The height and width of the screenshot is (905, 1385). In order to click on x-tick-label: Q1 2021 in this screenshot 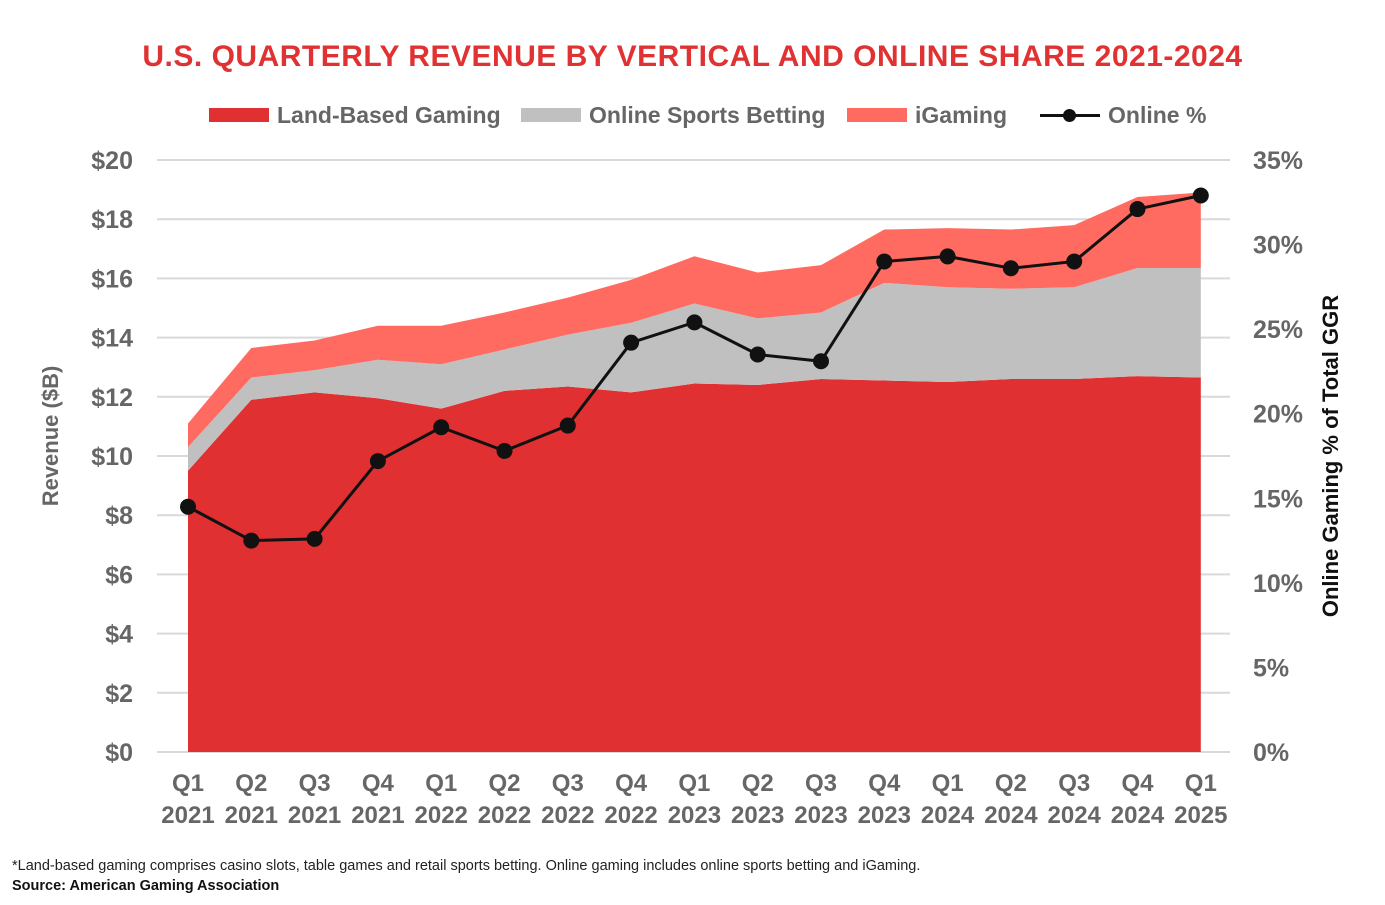, I will do `click(187, 799)`.